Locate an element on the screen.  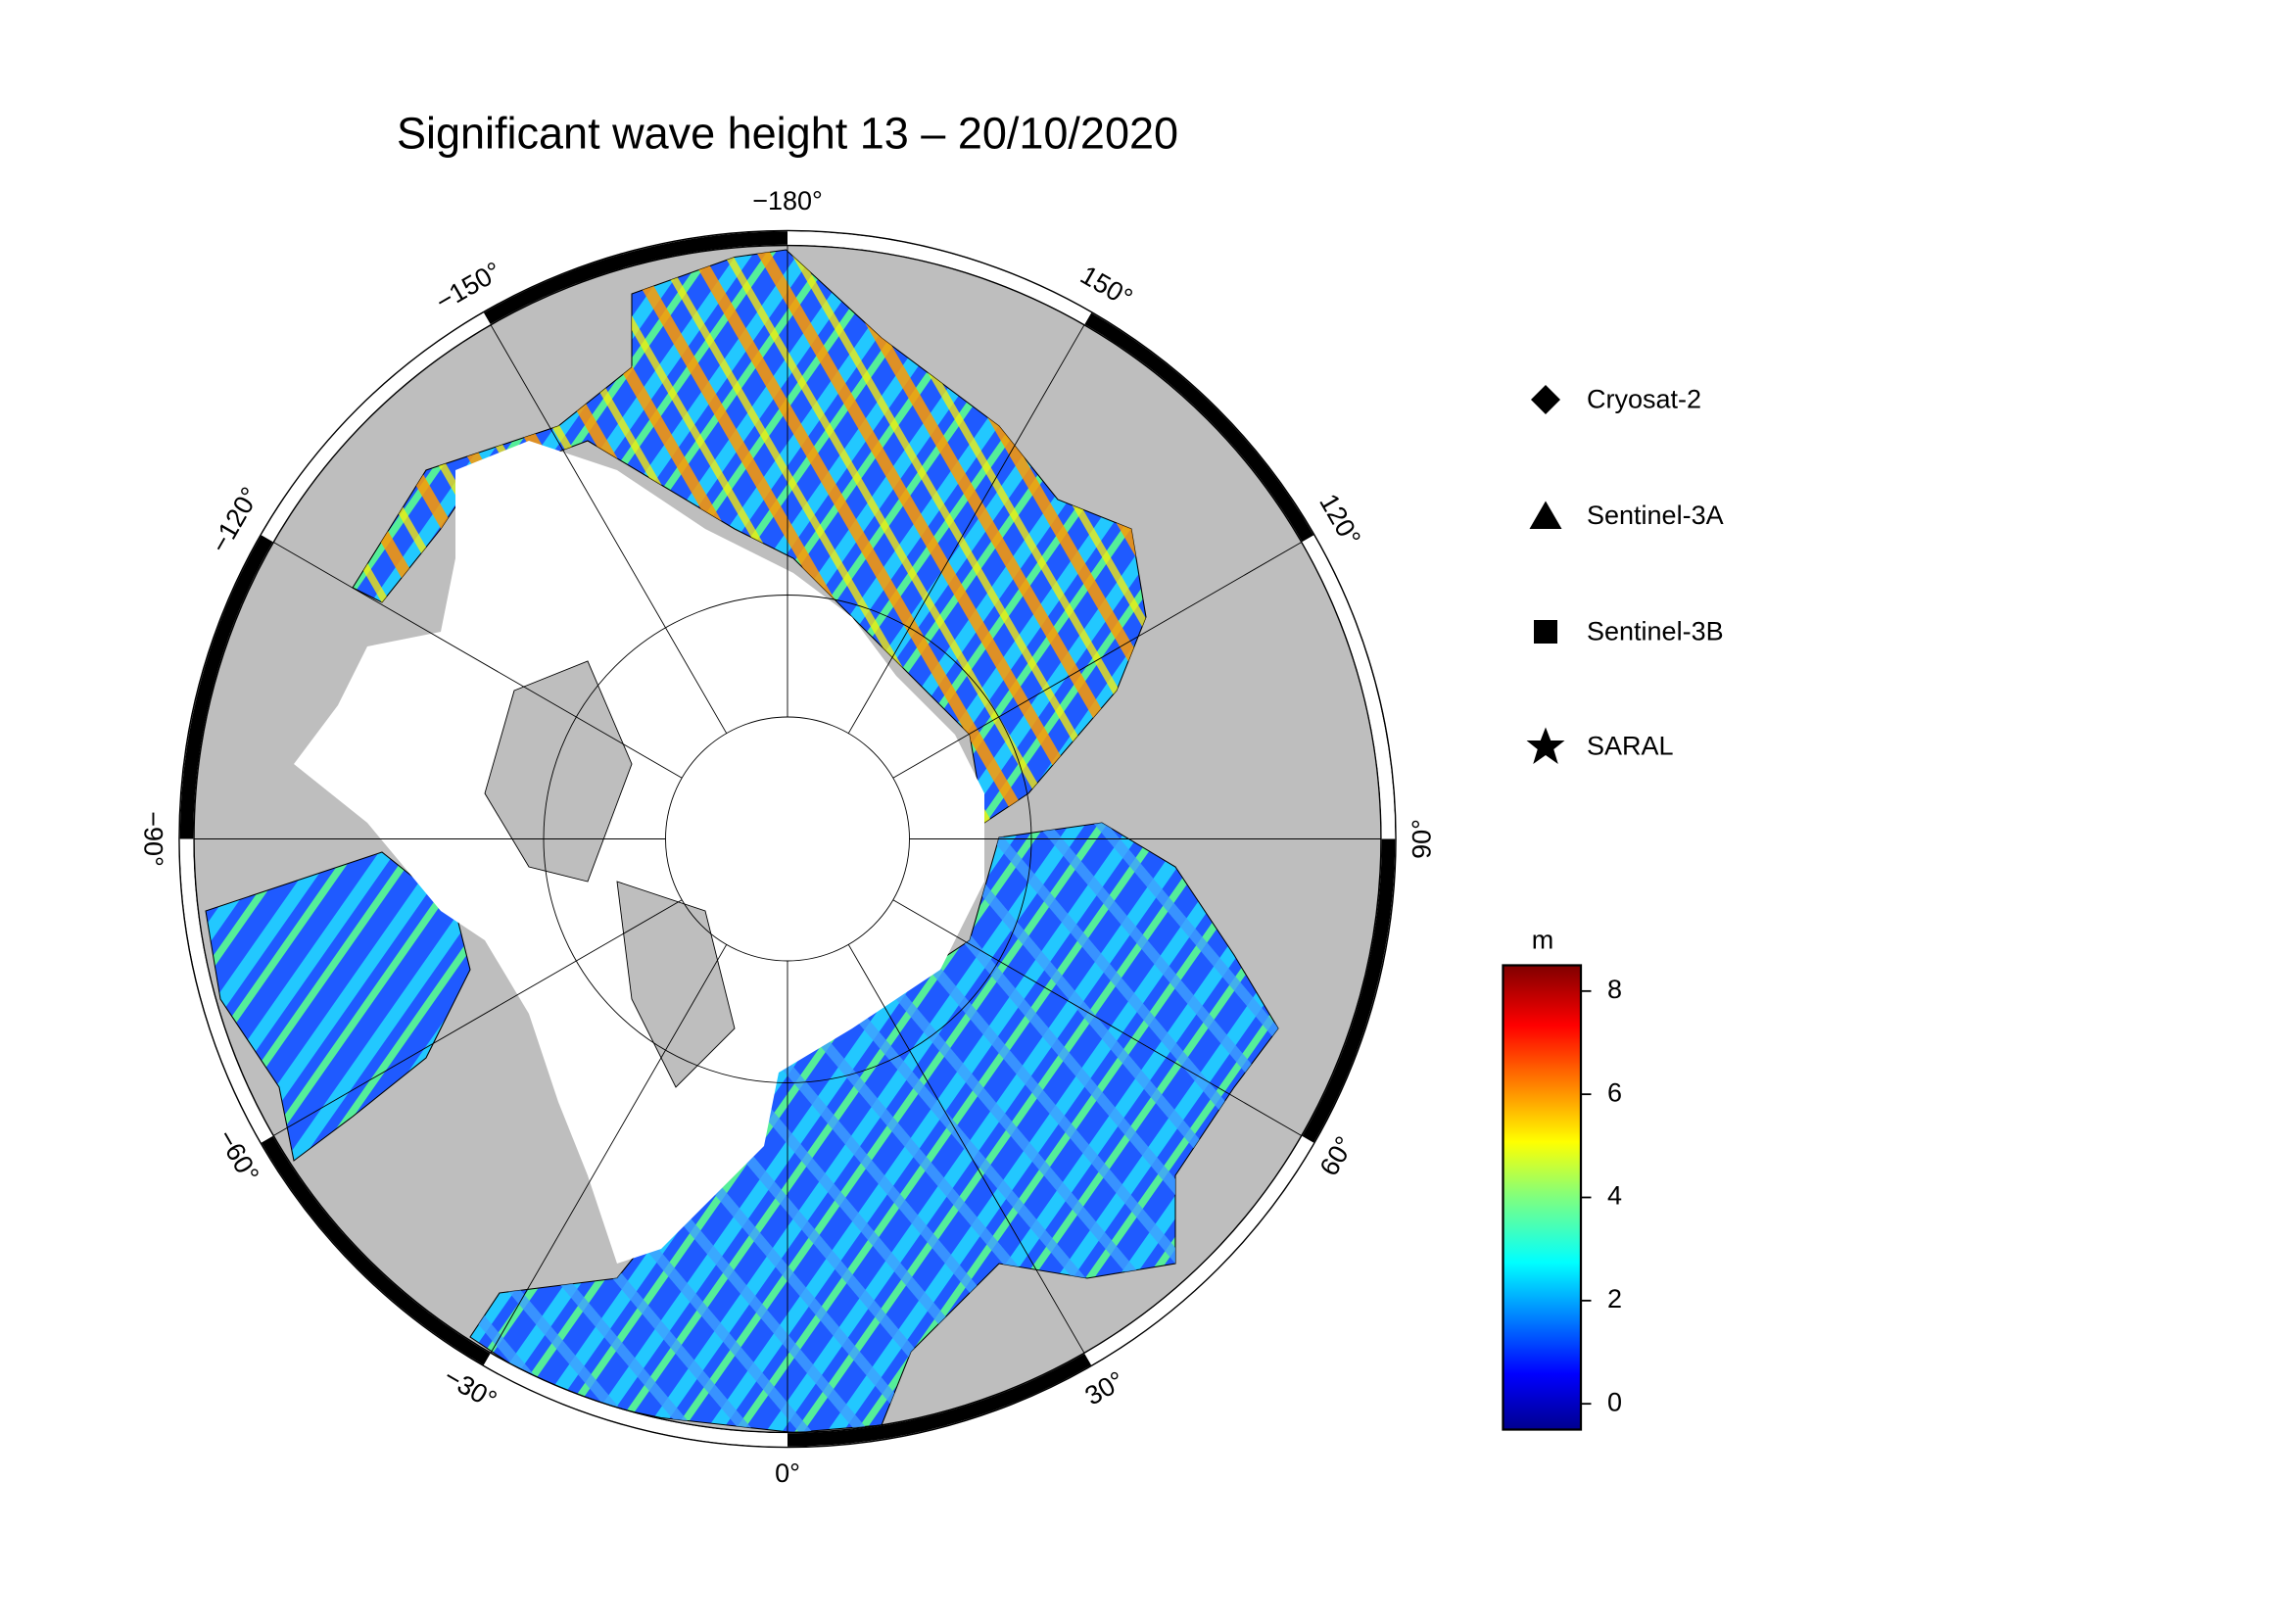
meridian-label: 90° is located at coordinates (1422, 839).